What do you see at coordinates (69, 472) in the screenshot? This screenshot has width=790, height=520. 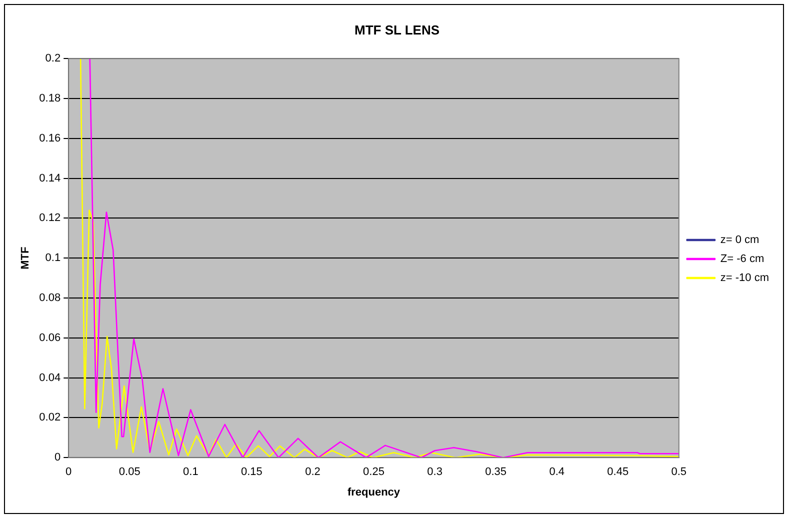 I see `x-tick-label: 0` at bounding box center [69, 472].